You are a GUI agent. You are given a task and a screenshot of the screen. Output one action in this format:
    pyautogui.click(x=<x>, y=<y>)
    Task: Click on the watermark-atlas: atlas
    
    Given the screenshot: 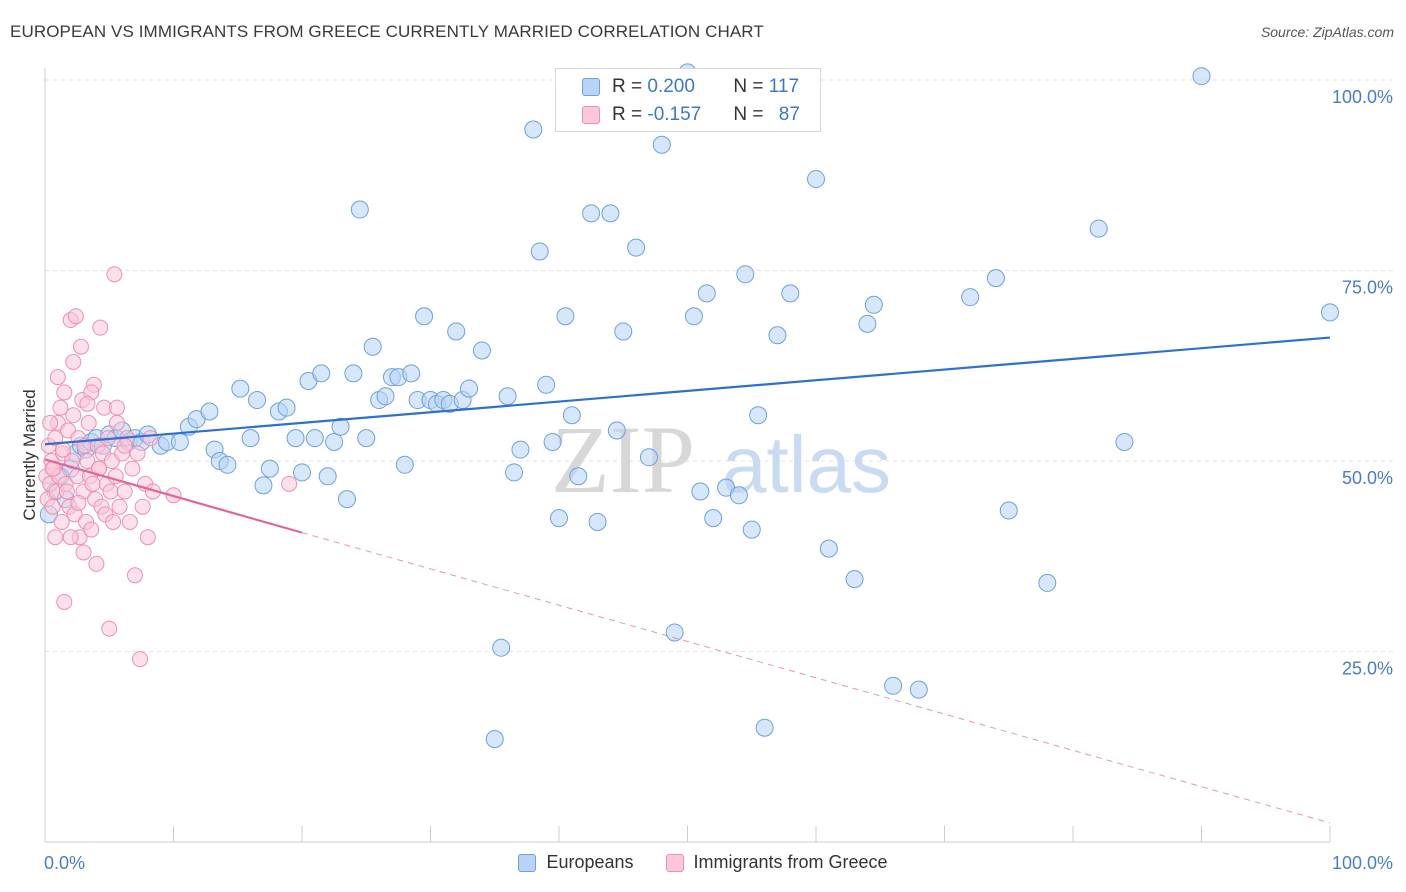 What is the action you would take?
    pyautogui.click(x=806, y=464)
    